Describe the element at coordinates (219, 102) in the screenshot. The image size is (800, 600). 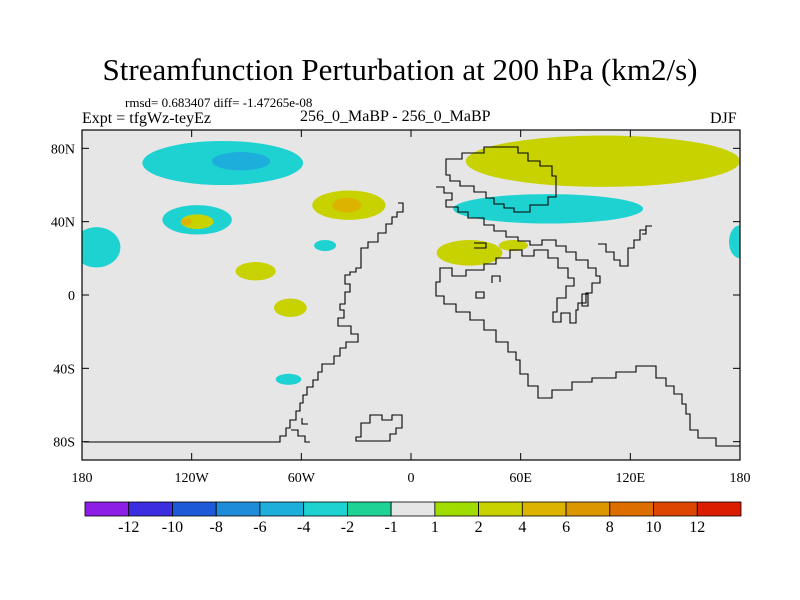
I see `stats-text: rmsd= 0.683407 diff= -1.47265e-08` at that location.